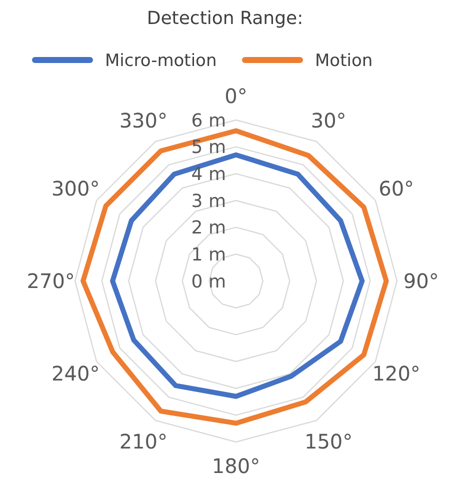 This screenshot has height=481, width=450. Describe the element at coordinates (208, 228) in the screenshot. I see `y-tick-label: 2 m` at that location.